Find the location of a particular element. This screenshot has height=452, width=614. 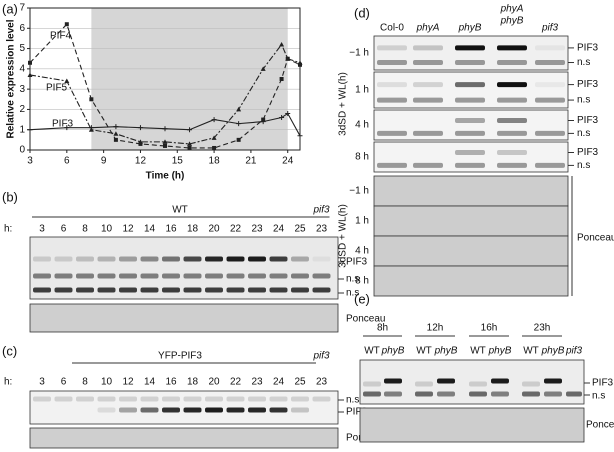

time-label: 1 h is located at coordinates (362, 221).